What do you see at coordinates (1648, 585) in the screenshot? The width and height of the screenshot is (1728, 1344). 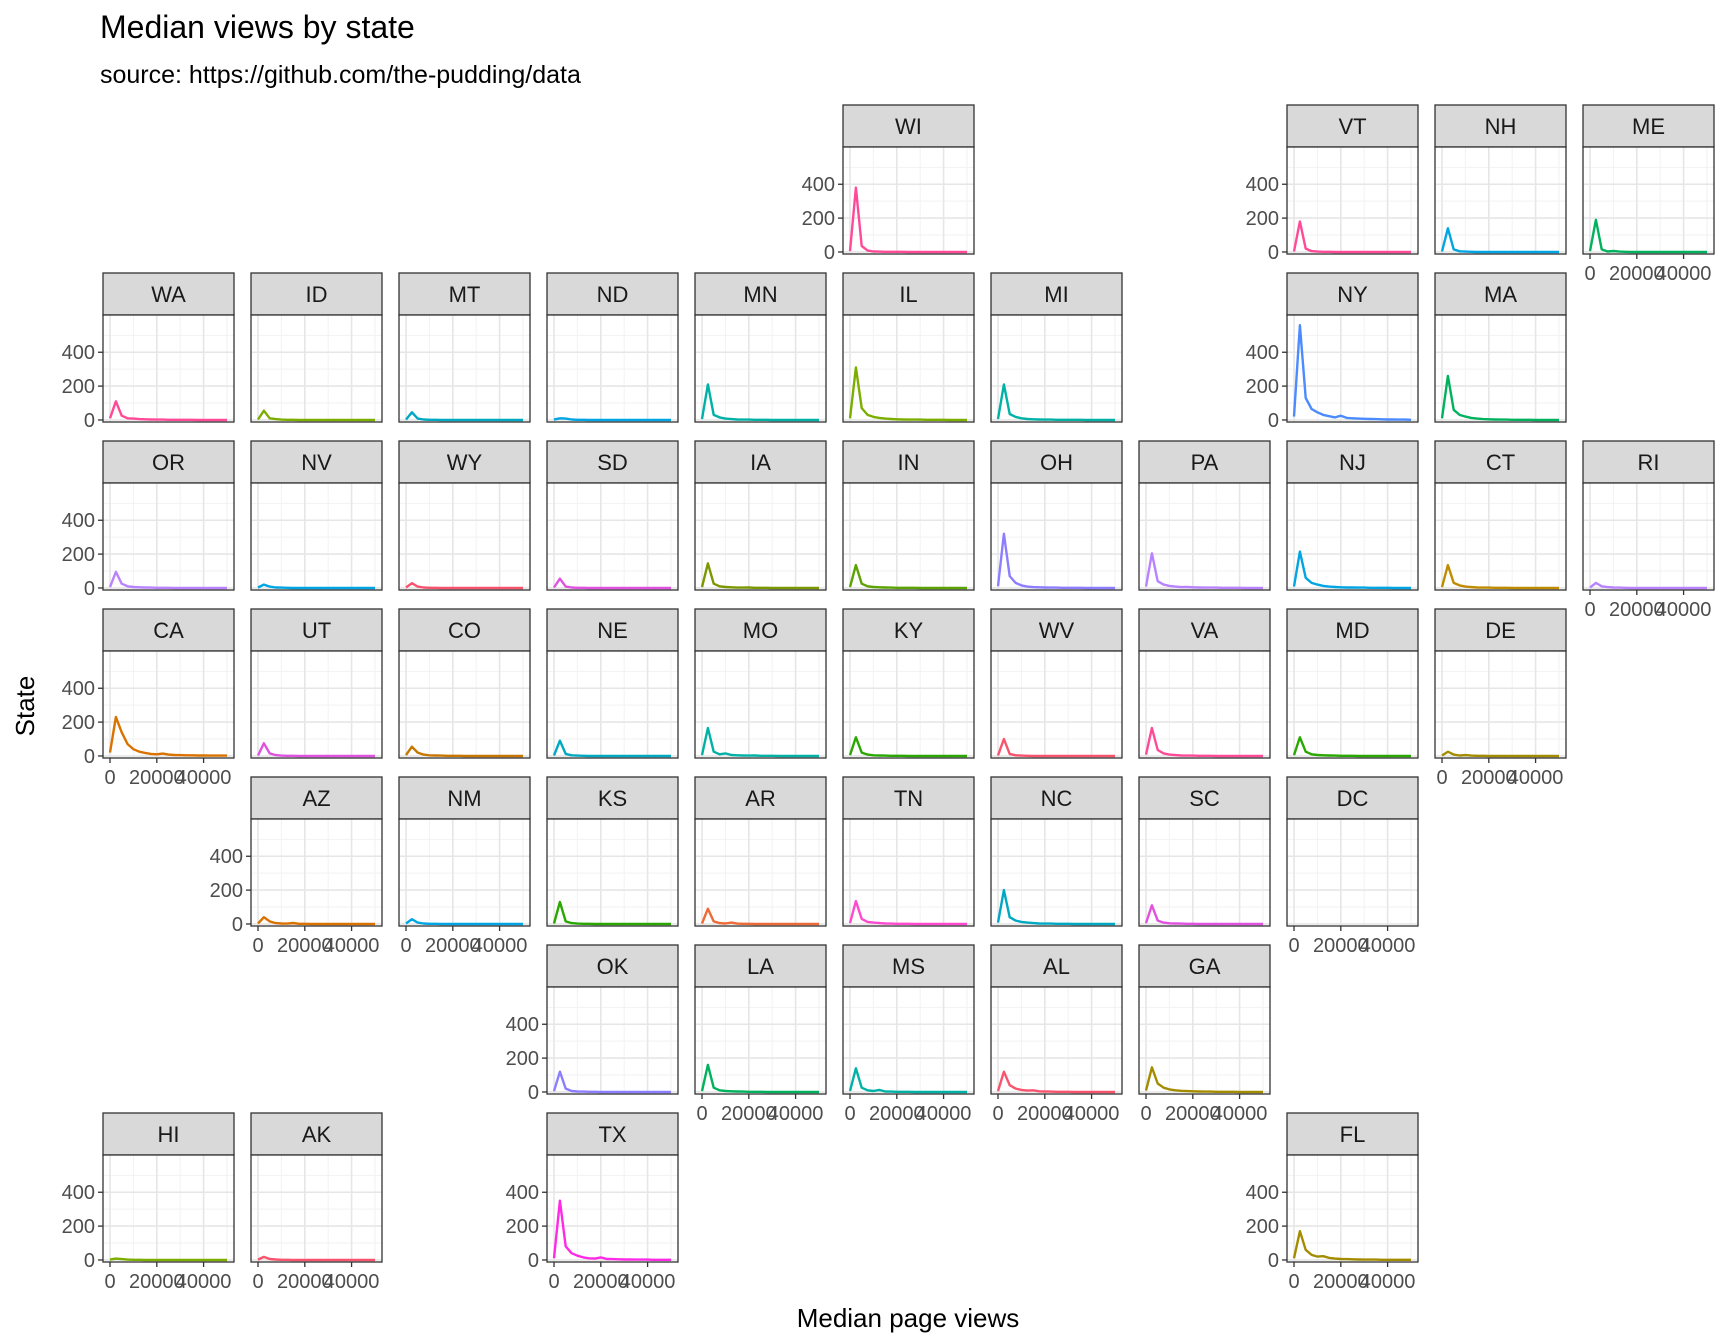 I see `series-line-ri` at bounding box center [1648, 585].